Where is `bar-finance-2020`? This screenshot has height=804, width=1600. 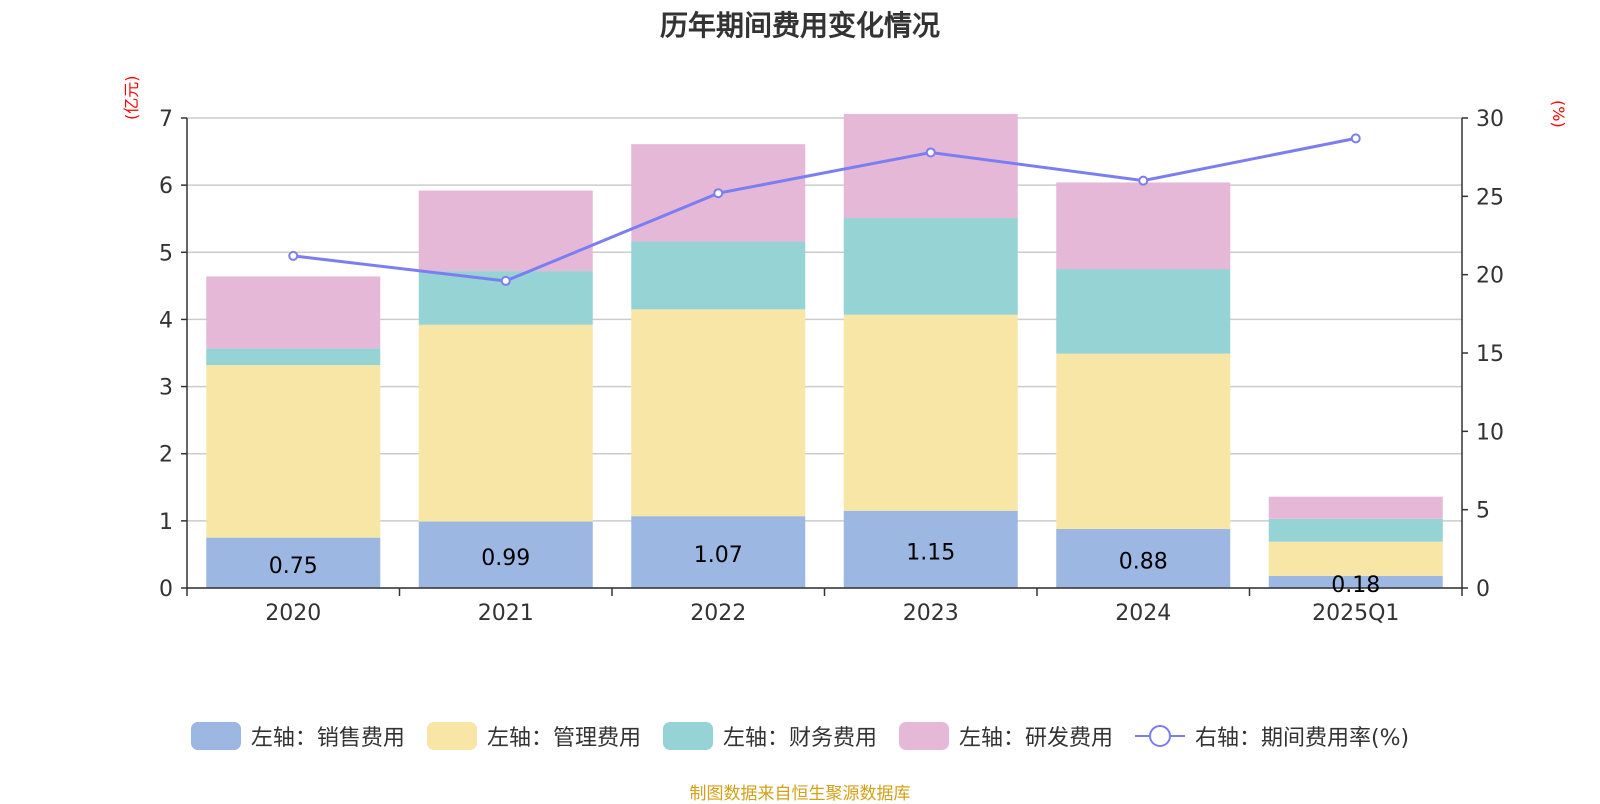 bar-finance-2020 is located at coordinates (293, 357).